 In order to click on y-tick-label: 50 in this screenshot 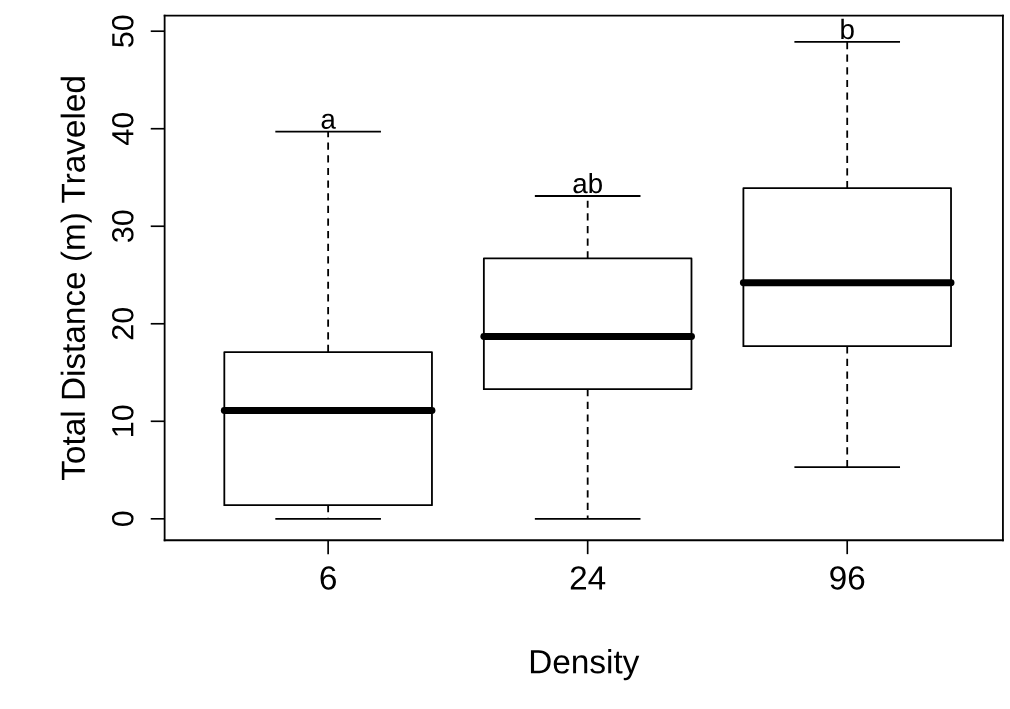, I will do `click(122, 31)`.